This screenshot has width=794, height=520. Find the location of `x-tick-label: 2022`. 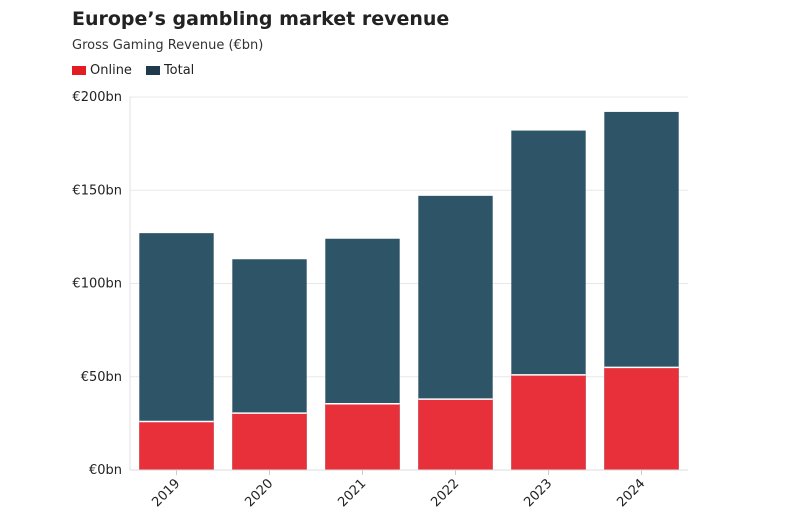

x-tick-label: 2022 is located at coordinates (445, 493).